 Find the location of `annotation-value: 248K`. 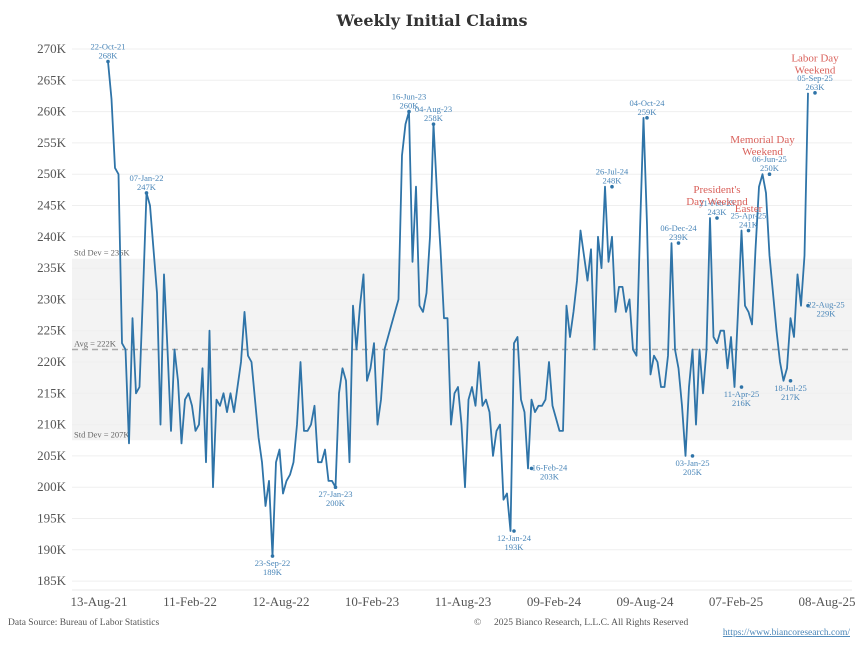

annotation-value: 248K is located at coordinates (613, 181).